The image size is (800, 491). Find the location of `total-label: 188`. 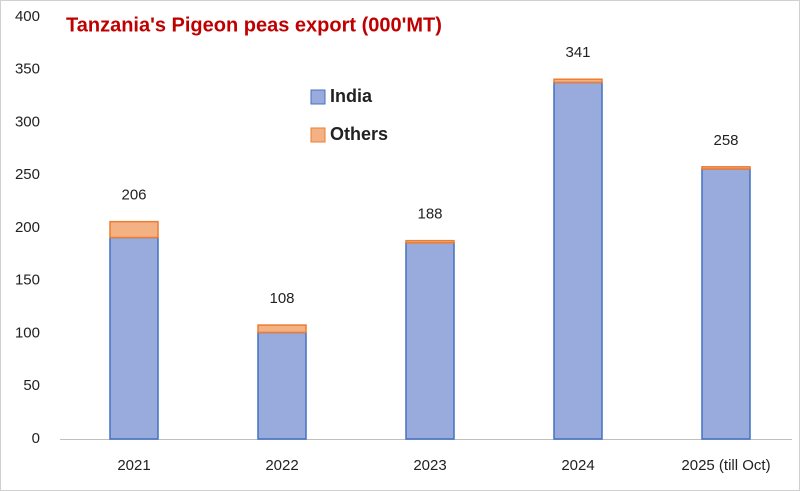

total-label: 188 is located at coordinates (429, 214).